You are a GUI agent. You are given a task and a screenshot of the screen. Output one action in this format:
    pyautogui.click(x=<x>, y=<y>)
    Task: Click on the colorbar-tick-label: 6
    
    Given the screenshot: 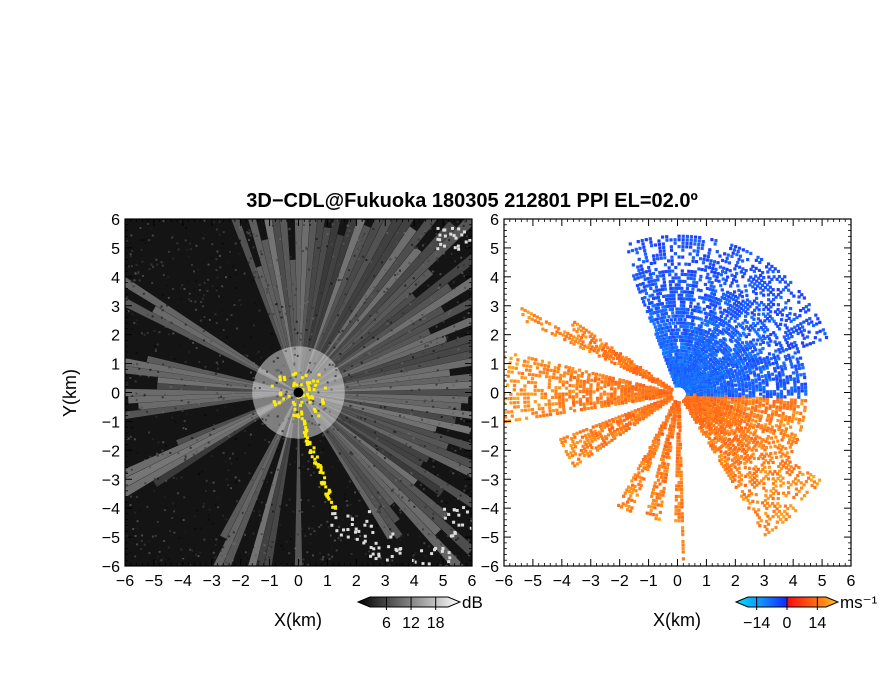 What is the action you would take?
    pyautogui.click(x=386, y=623)
    